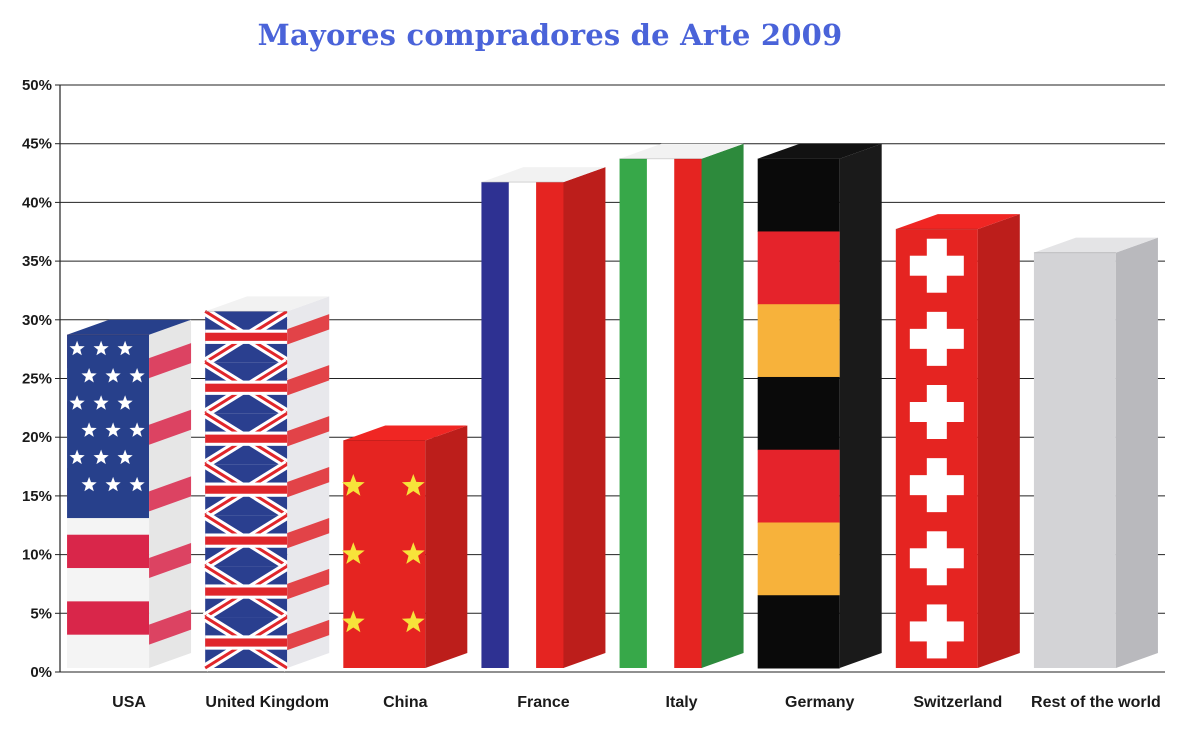 This screenshot has height=736, width=1200. I want to click on chart-title: Mayores compradores de Arte 2009, so click(550, 35).